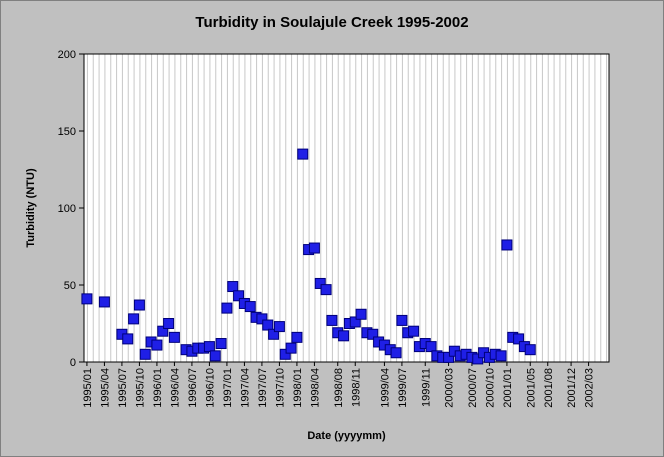 Image resolution: width=664 pixels, height=457 pixels. I want to click on x-tick-label: 2001/12, so click(572, 388).